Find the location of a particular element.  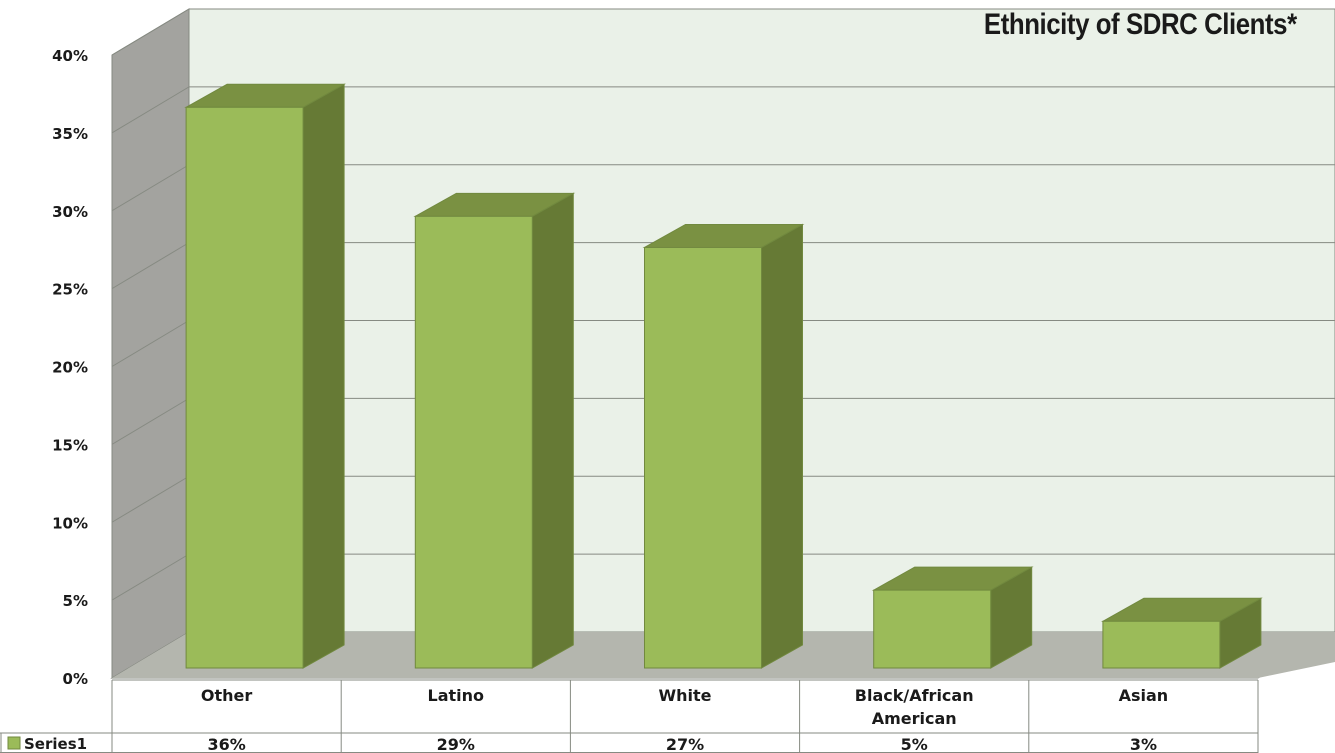

legend-swatch is located at coordinates (14, 743).